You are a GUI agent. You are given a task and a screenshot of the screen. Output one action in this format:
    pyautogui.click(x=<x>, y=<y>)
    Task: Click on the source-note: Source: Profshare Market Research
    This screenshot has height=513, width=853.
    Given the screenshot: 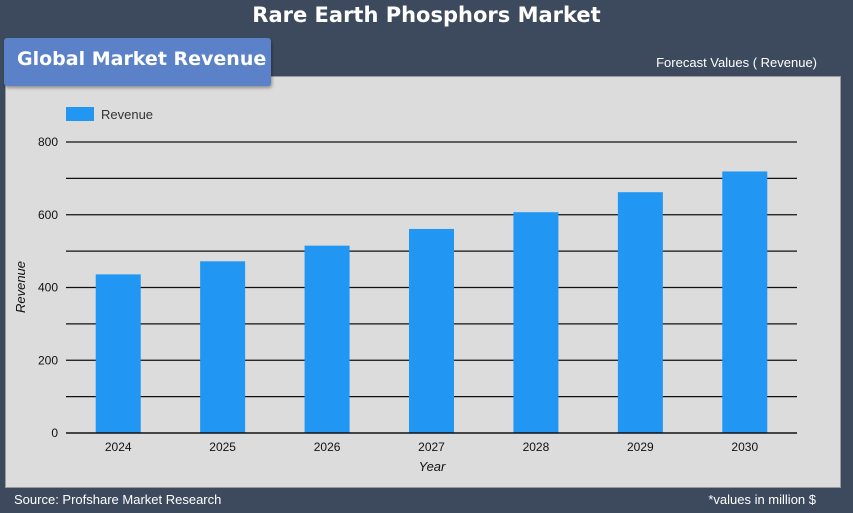 What is the action you would take?
    pyautogui.click(x=118, y=499)
    